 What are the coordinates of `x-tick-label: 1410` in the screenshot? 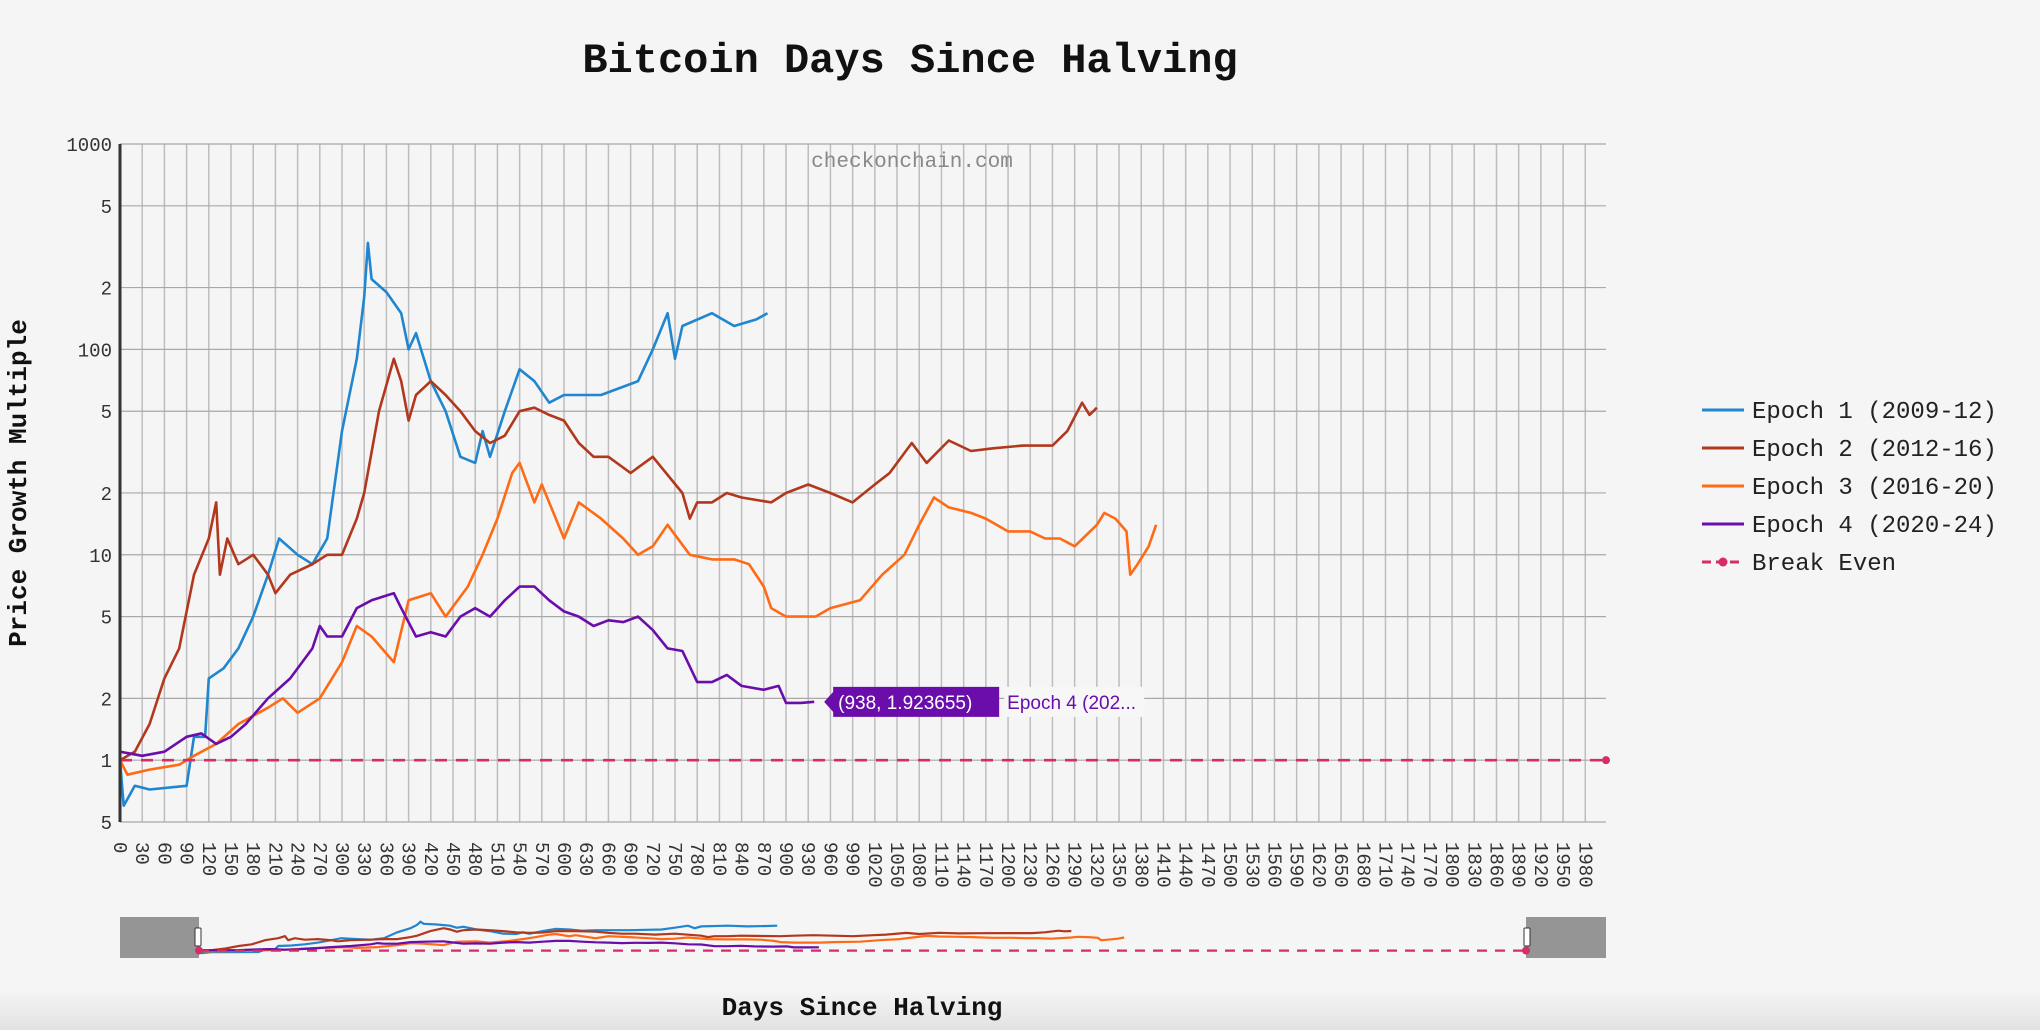 It's located at (1162, 865).